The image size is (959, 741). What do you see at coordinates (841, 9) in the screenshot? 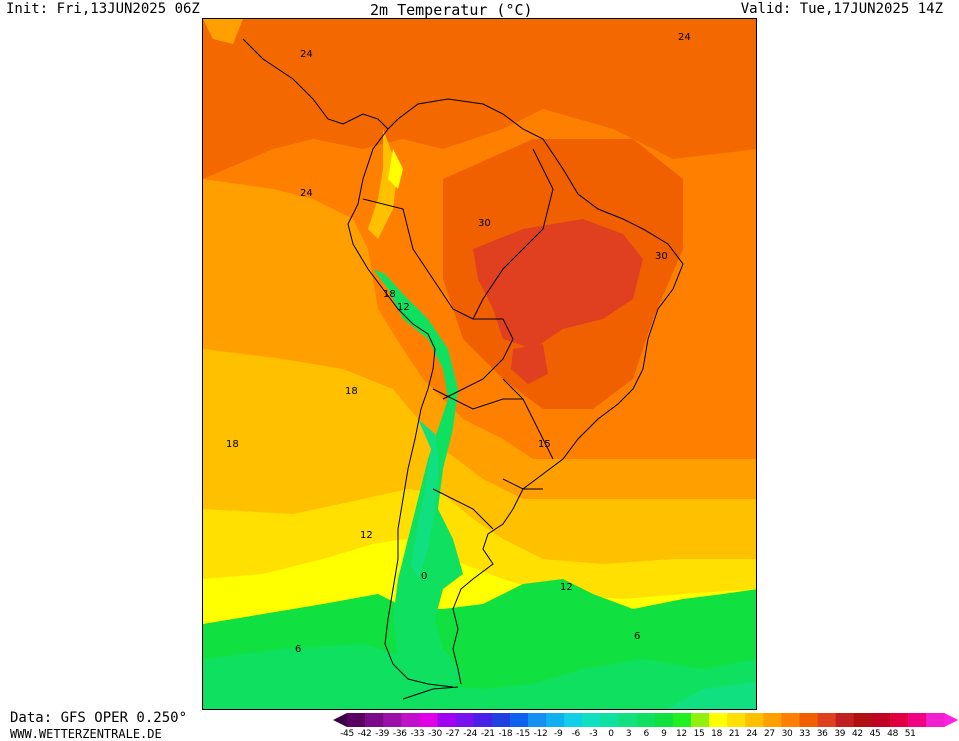
I see `valid-time-label: Valid: Tue,17JUN2025 14Z` at bounding box center [841, 9].